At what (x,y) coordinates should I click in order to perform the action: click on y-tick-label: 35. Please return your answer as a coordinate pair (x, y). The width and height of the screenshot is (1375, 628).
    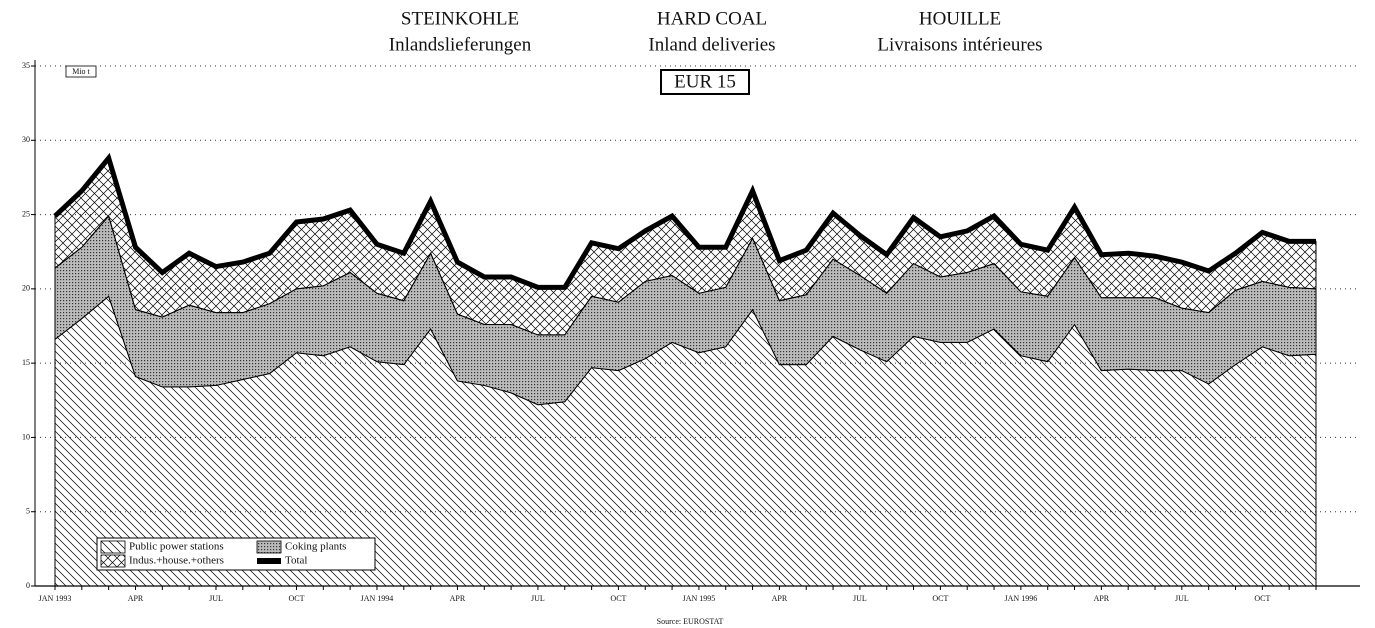
    Looking at the image, I should click on (26, 65).